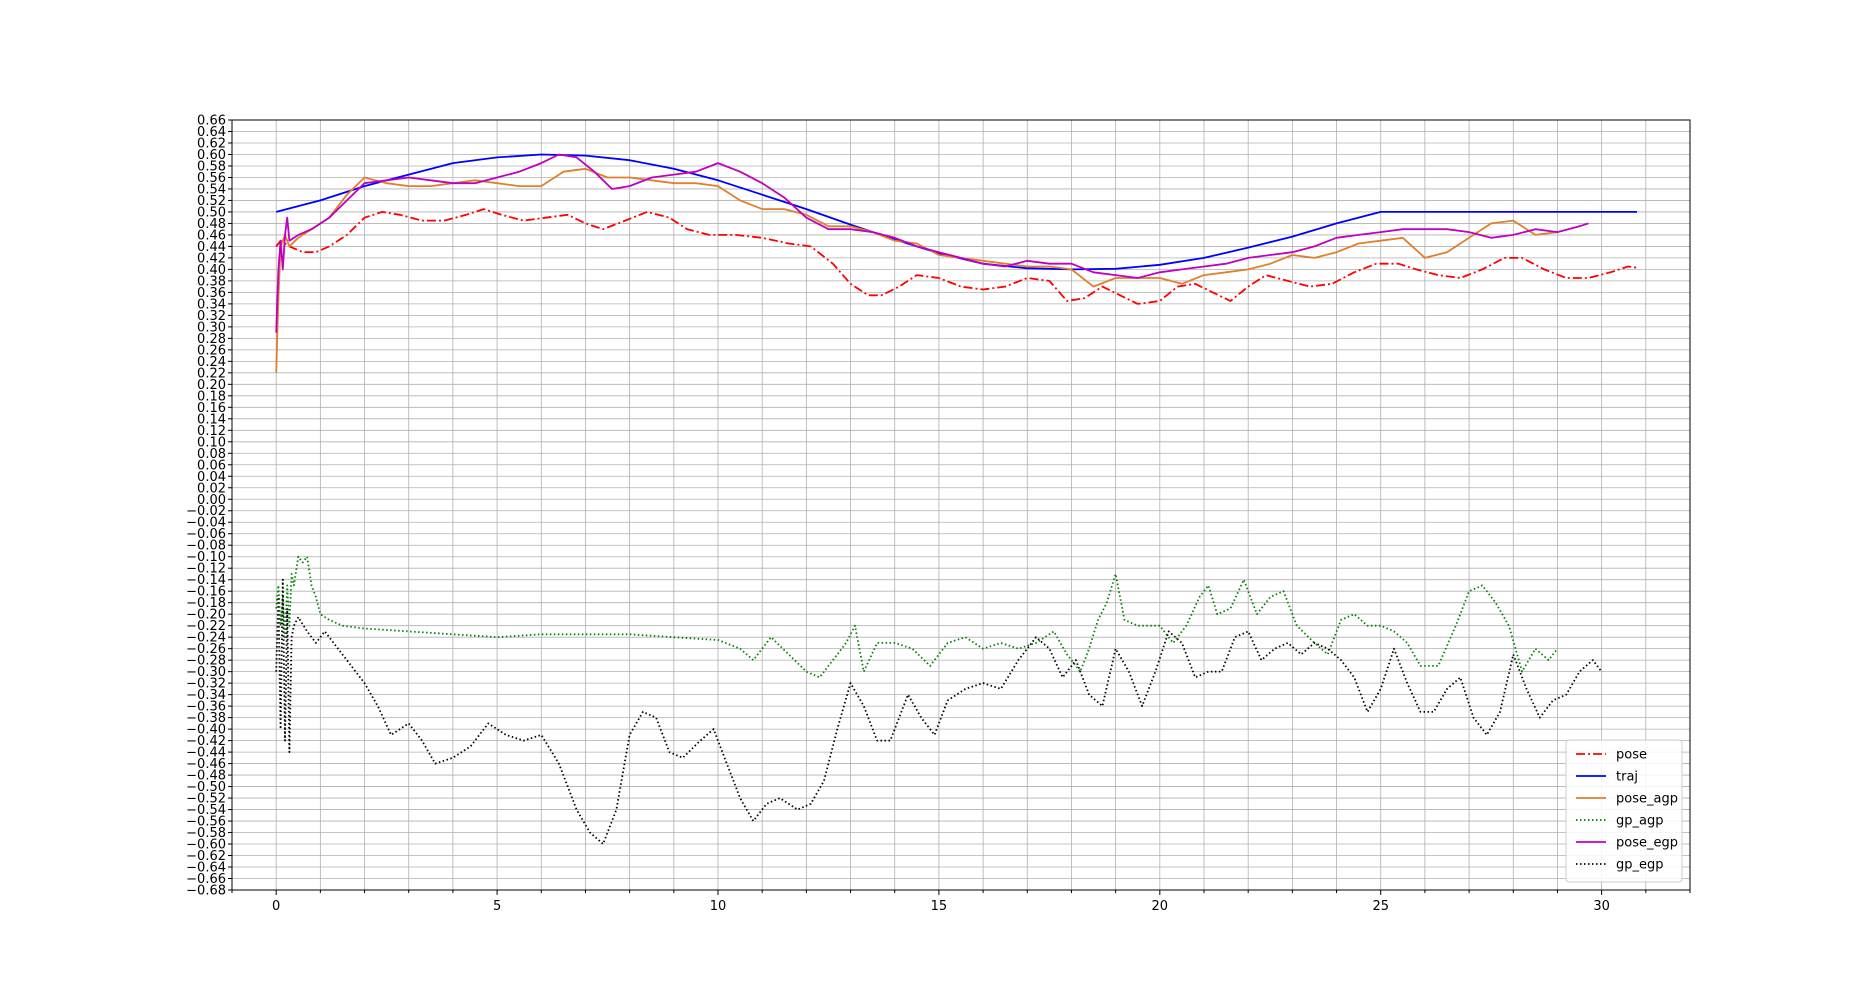 This screenshot has width=1853, height=989. Describe the element at coordinates (211, 270) in the screenshot. I see `y-tick-label: 0.40` at that location.